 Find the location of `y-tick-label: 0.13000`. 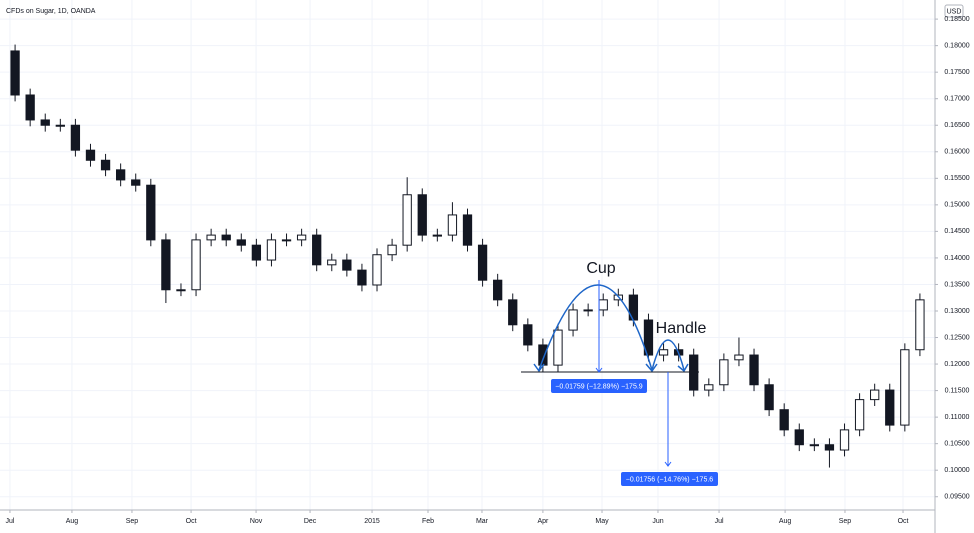

y-tick-label: 0.13000 is located at coordinates (956, 311).